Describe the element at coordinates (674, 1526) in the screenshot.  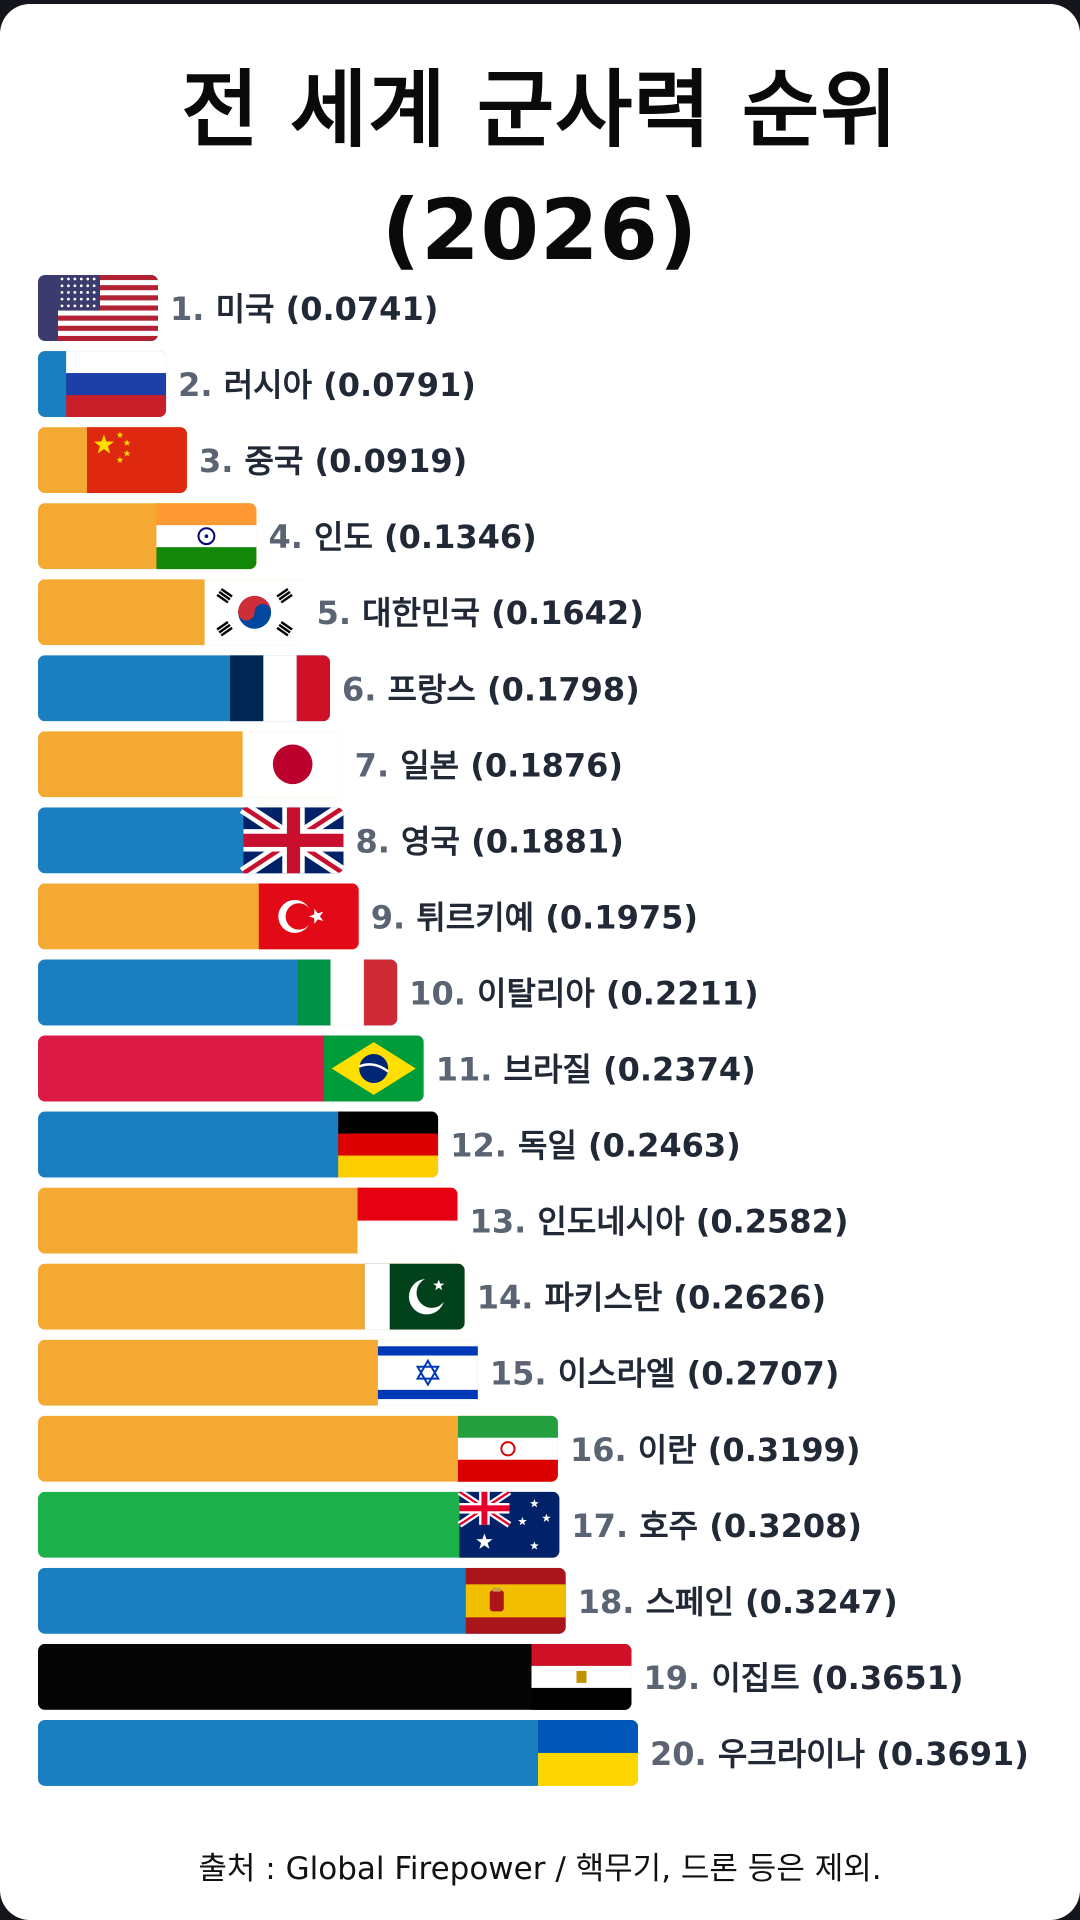
I see `bar-category: 호주` at that location.